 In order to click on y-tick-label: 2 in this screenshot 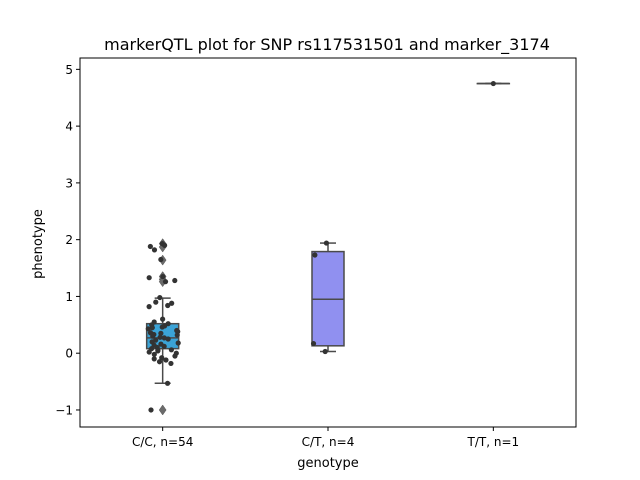, I will do `click(69, 240)`.